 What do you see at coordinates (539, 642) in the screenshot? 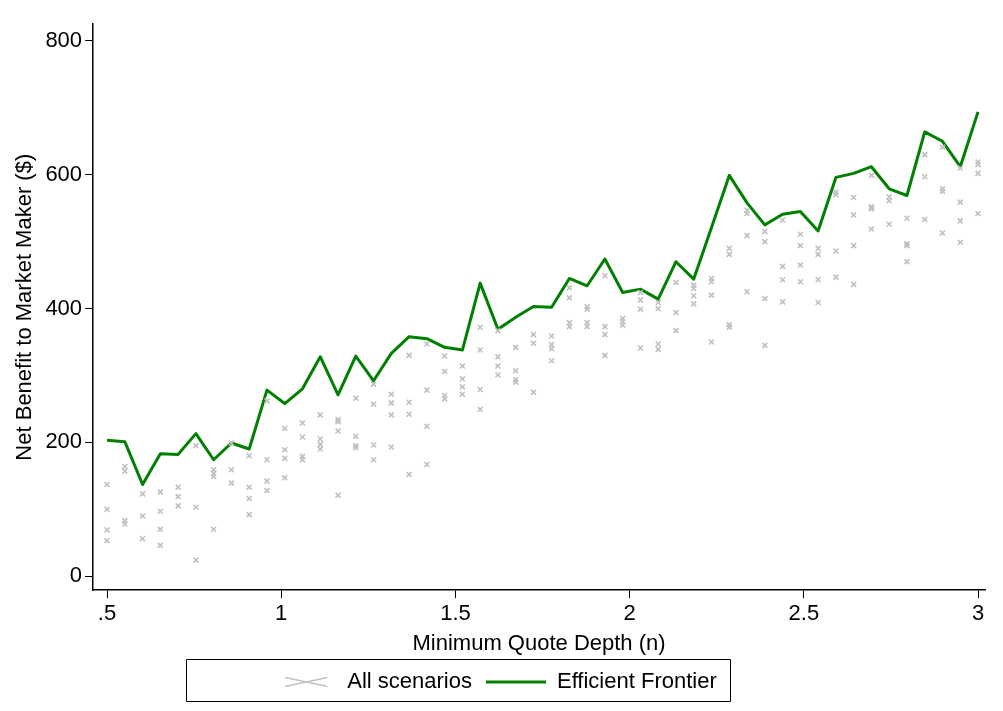
I see `x-axis-title: Minimum Quote Depth (n)` at bounding box center [539, 642].